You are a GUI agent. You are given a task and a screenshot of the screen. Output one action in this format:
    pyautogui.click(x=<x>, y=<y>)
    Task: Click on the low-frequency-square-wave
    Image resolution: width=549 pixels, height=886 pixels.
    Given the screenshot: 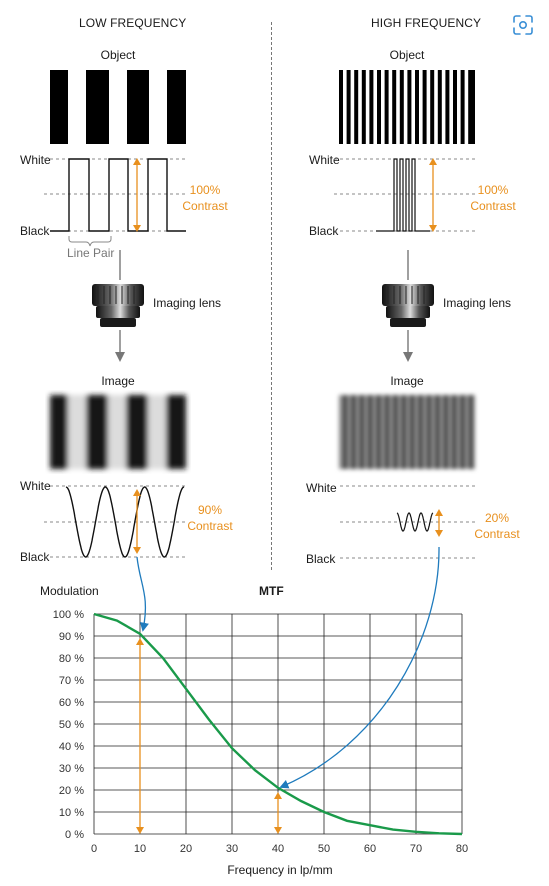 What is the action you would take?
    pyautogui.click(x=115, y=202)
    